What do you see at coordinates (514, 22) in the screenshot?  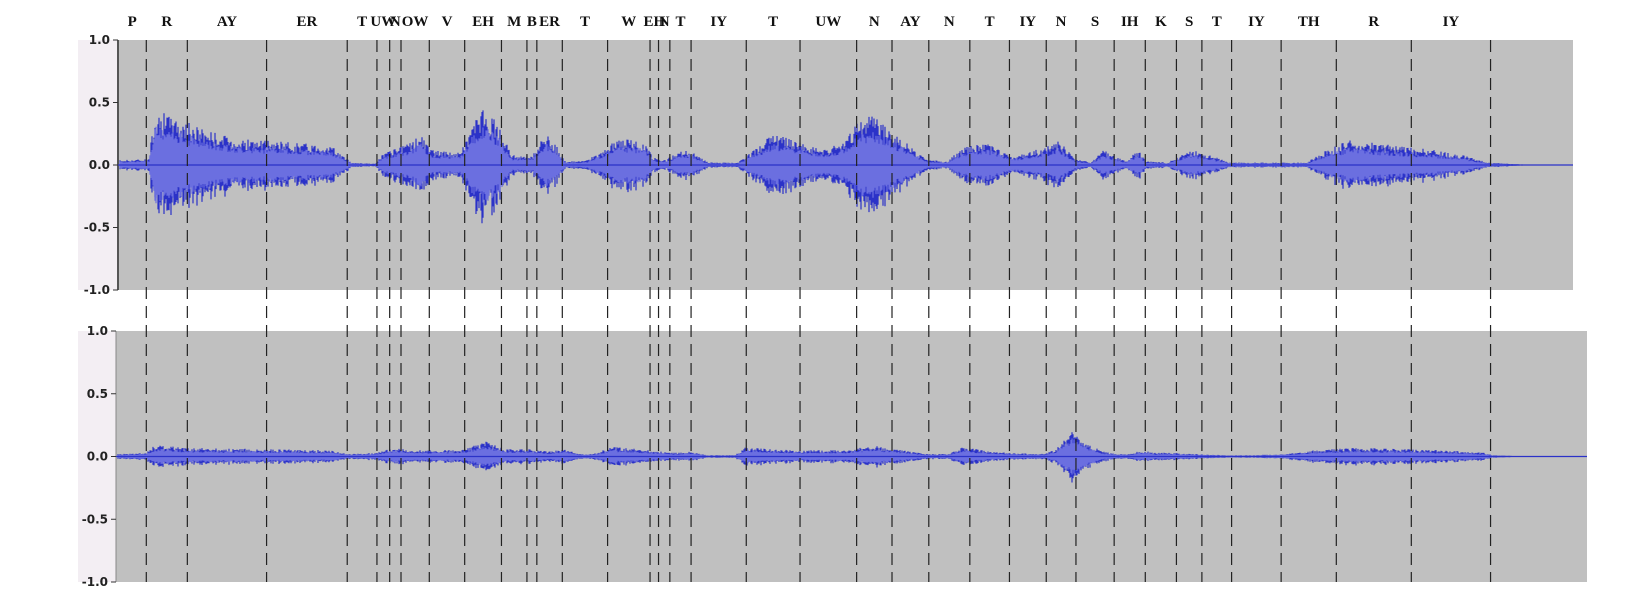 I see `phoneme-label: M` at bounding box center [514, 22].